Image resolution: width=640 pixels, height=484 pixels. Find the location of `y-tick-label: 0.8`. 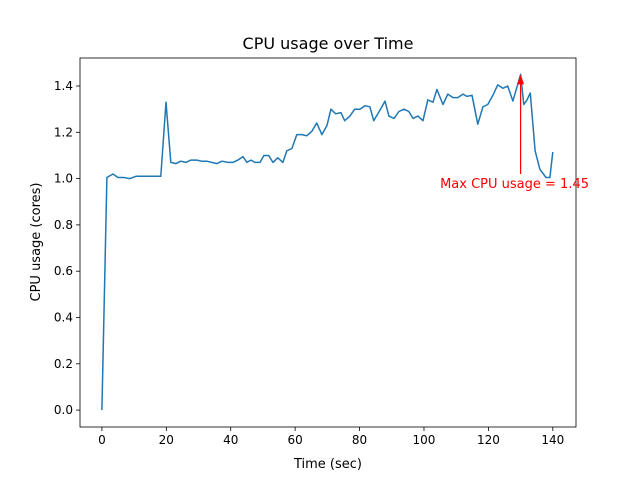

y-tick-label: 0.8 is located at coordinates (63, 225).